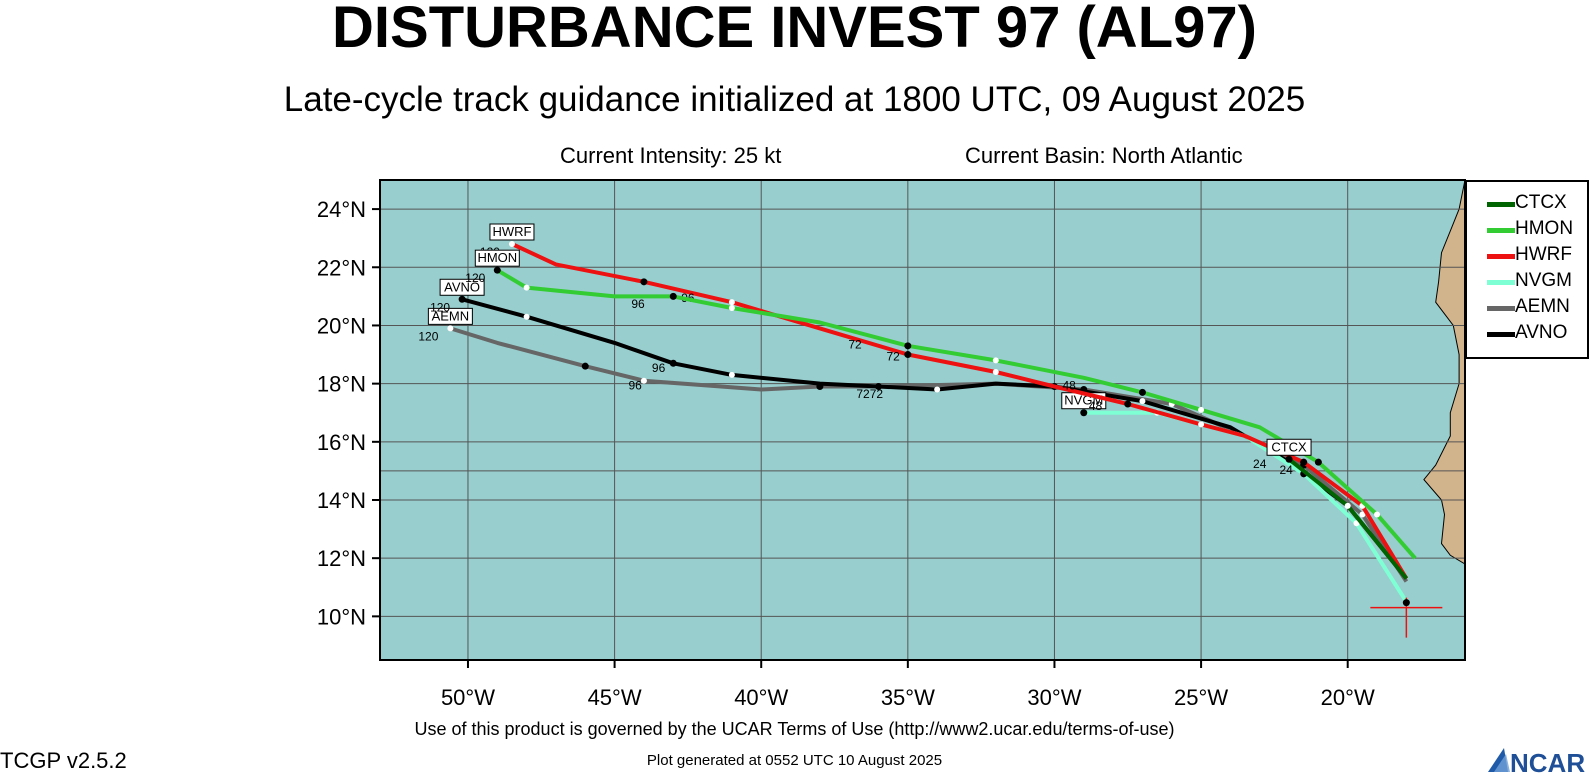  I want to click on track-end-label: AEMN, so click(451, 315).